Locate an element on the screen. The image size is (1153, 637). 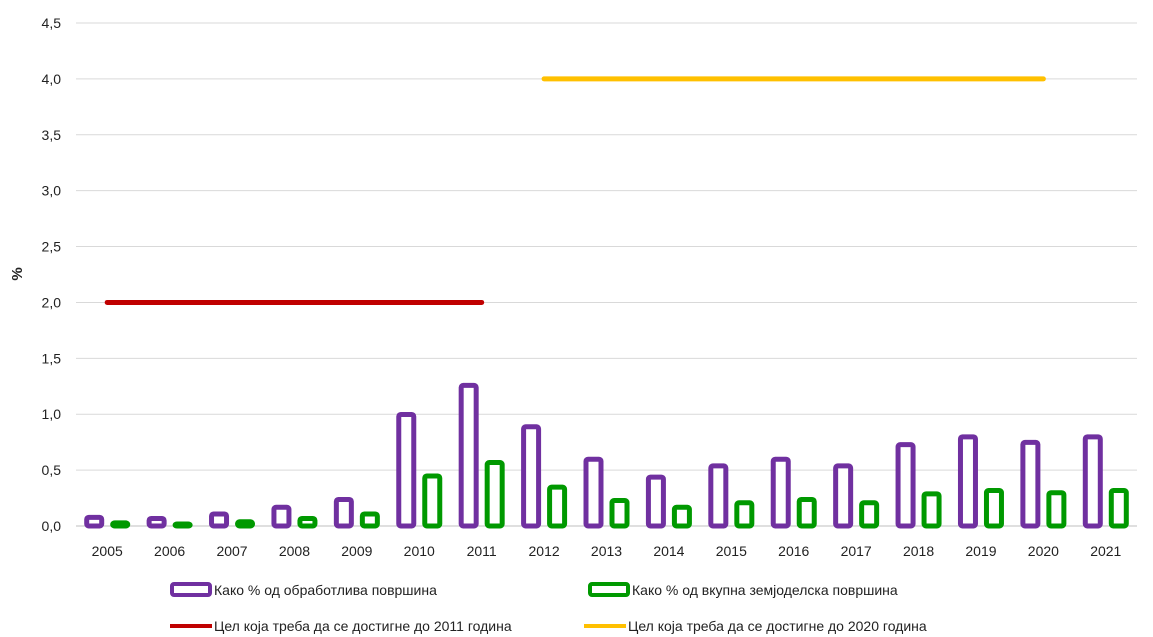
x-tick-label: 2016 is located at coordinates (793, 551).